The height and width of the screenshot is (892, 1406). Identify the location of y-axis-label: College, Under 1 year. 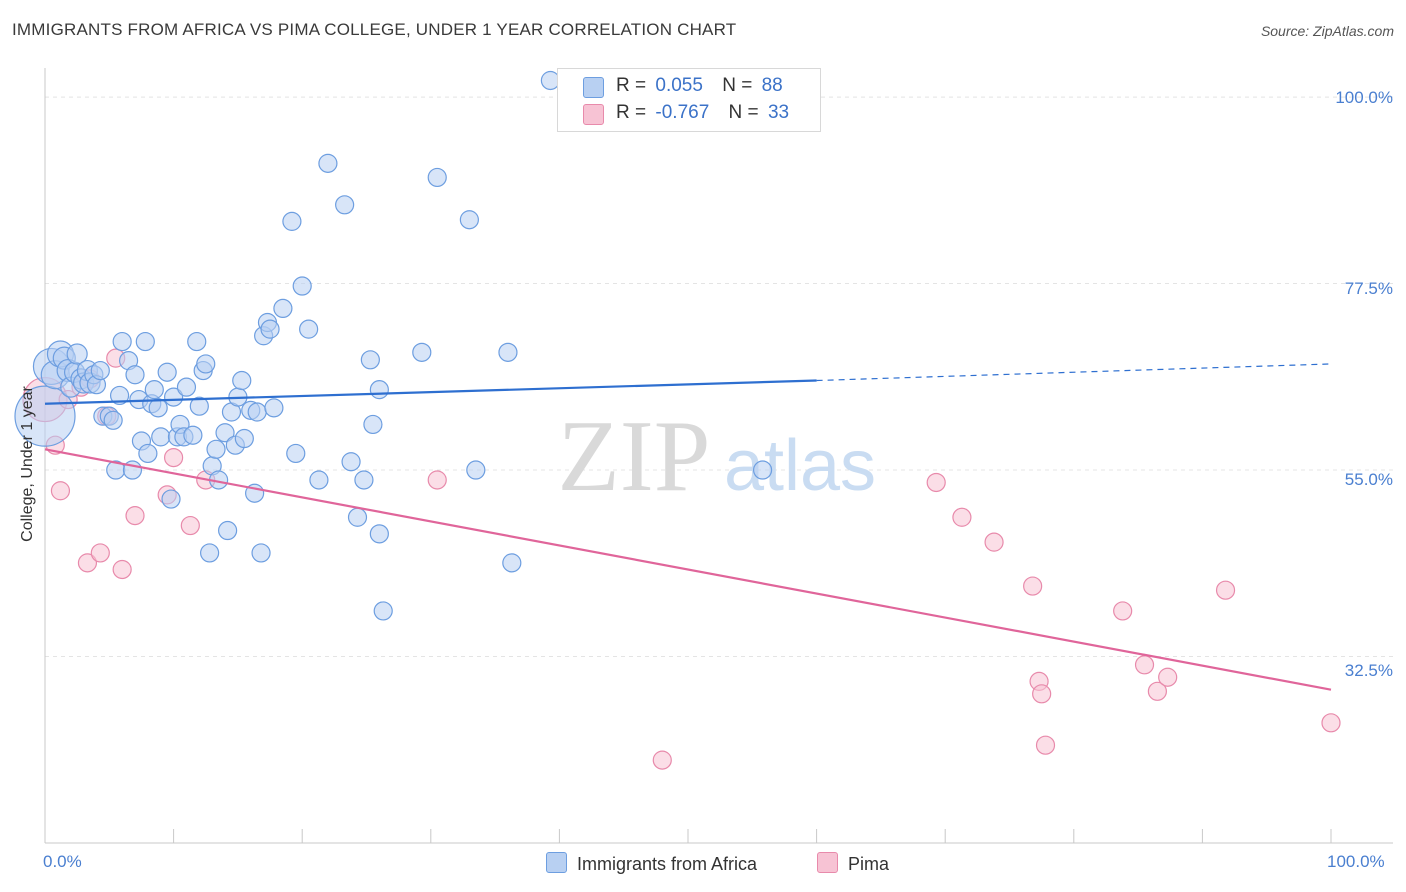
(27, 464).